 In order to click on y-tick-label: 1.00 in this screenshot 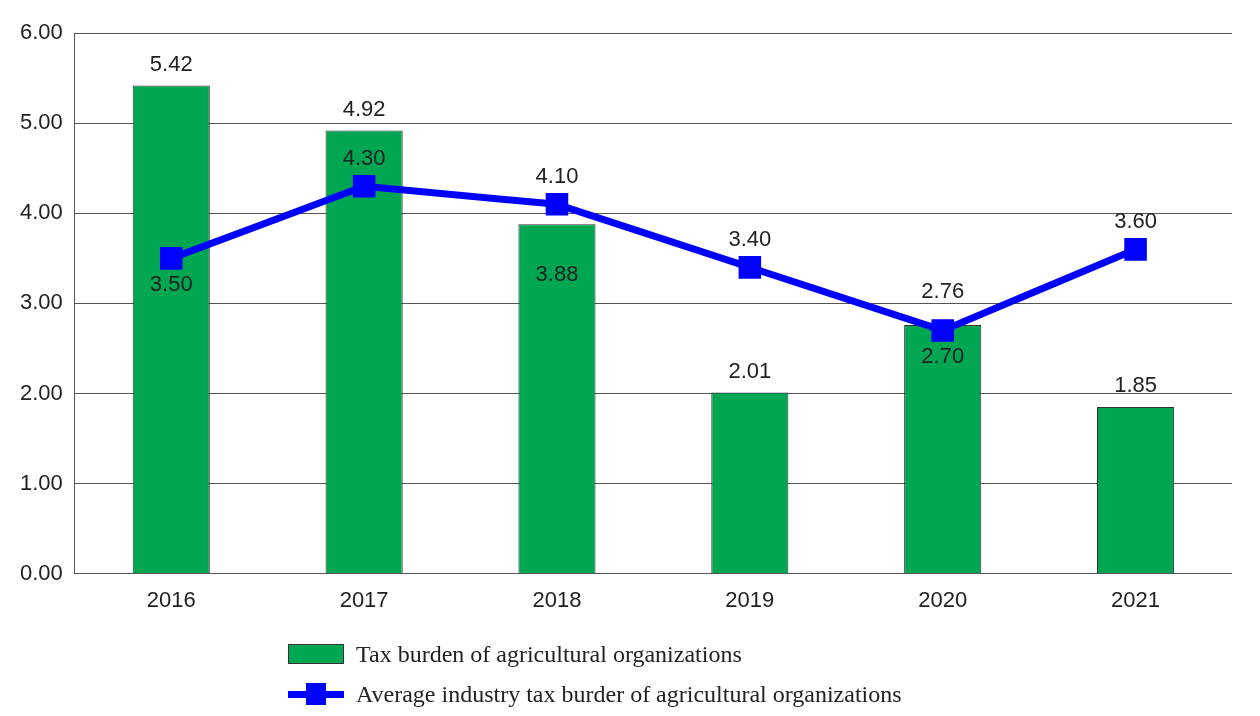, I will do `click(41, 482)`.